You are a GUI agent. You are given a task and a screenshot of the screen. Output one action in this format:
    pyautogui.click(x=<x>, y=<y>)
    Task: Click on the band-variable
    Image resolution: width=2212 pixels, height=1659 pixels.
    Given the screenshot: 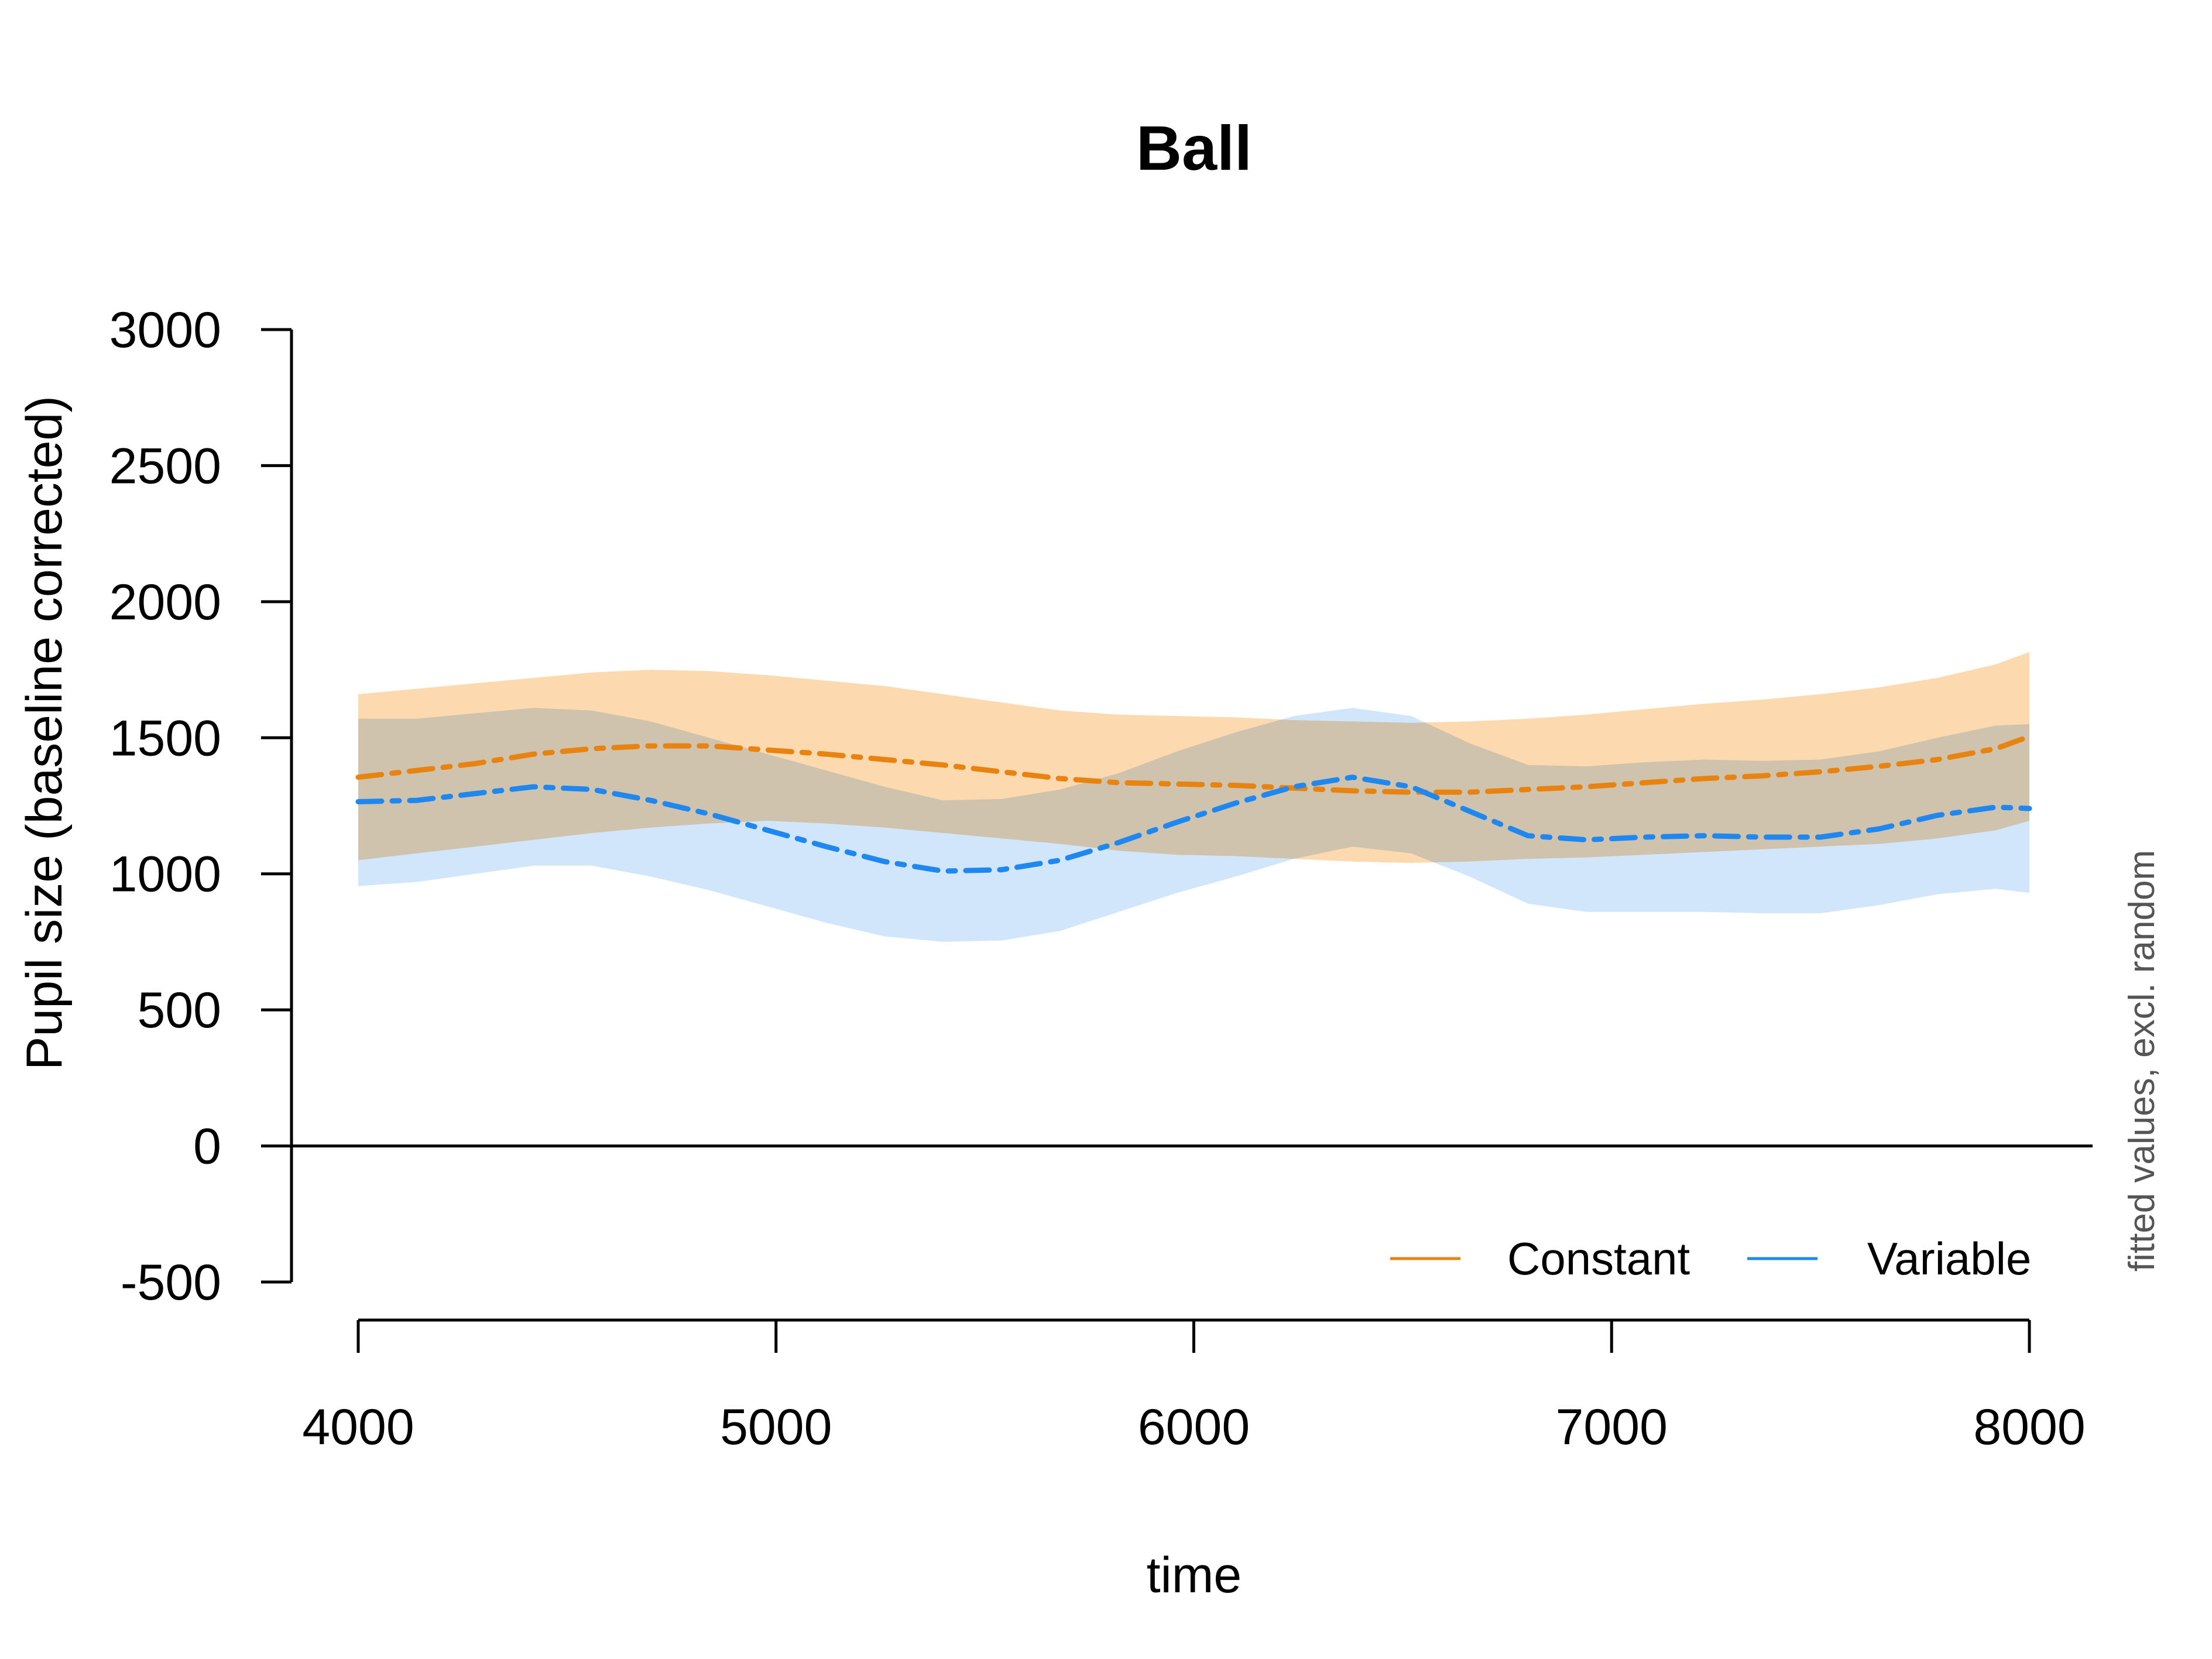 What is the action you would take?
    pyautogui.click(x=1193, y=825)
    